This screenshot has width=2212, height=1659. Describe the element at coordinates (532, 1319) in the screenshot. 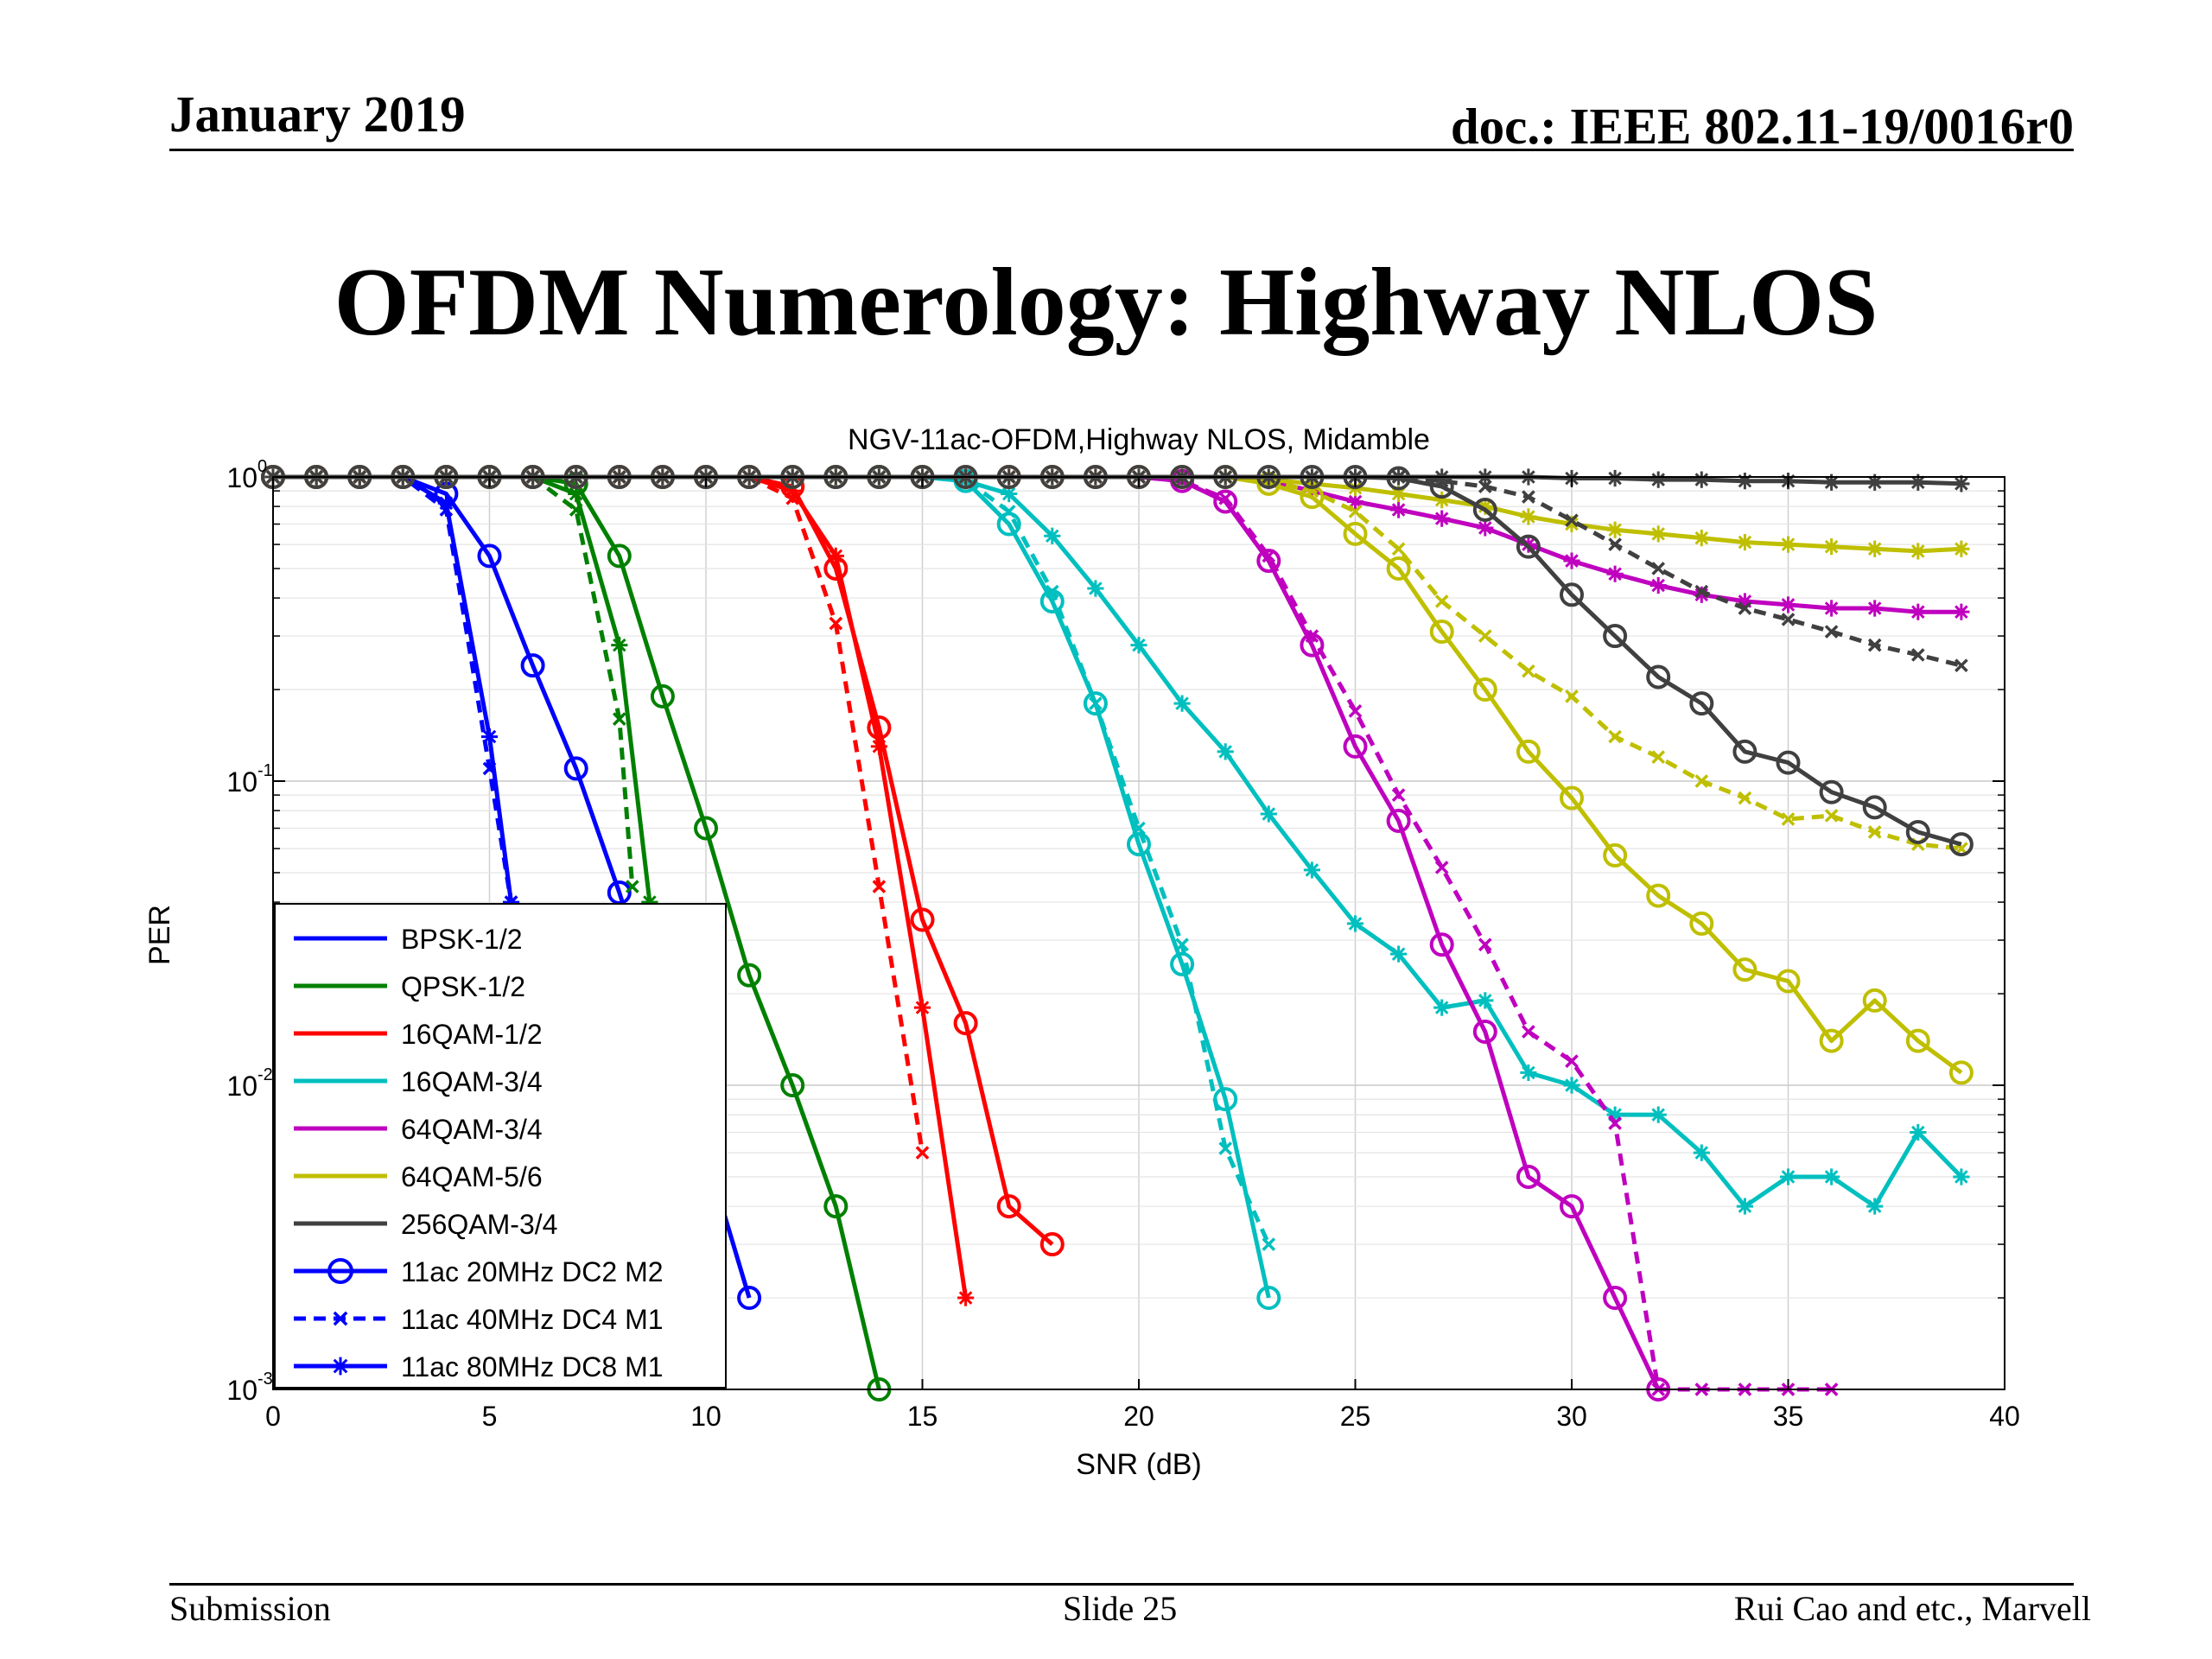

I see `legend-label: 11ac 40MHz DC4 M1` at that location.